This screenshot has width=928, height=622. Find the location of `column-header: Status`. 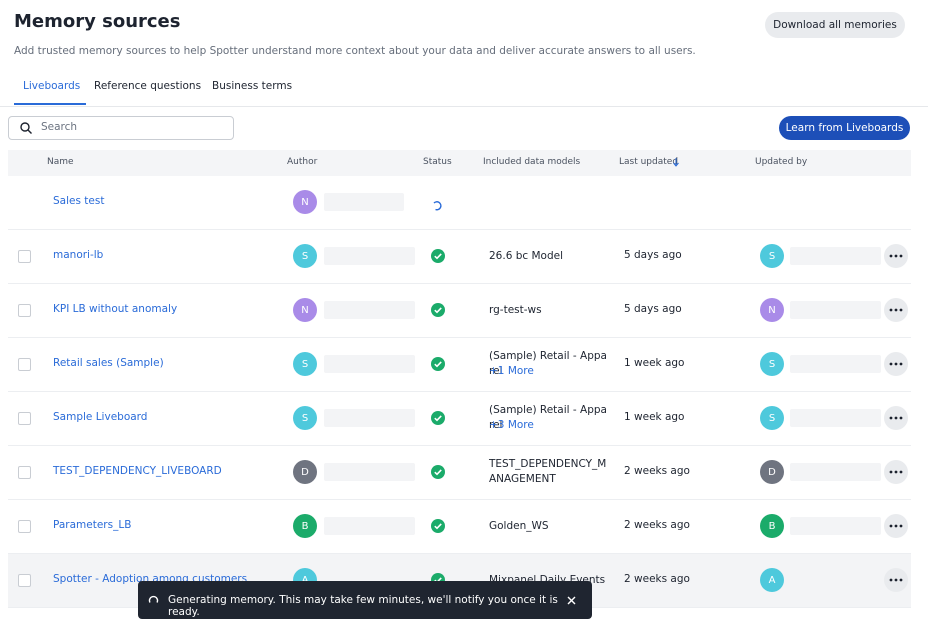

column-header: Status is located at coordinates (437, 162).